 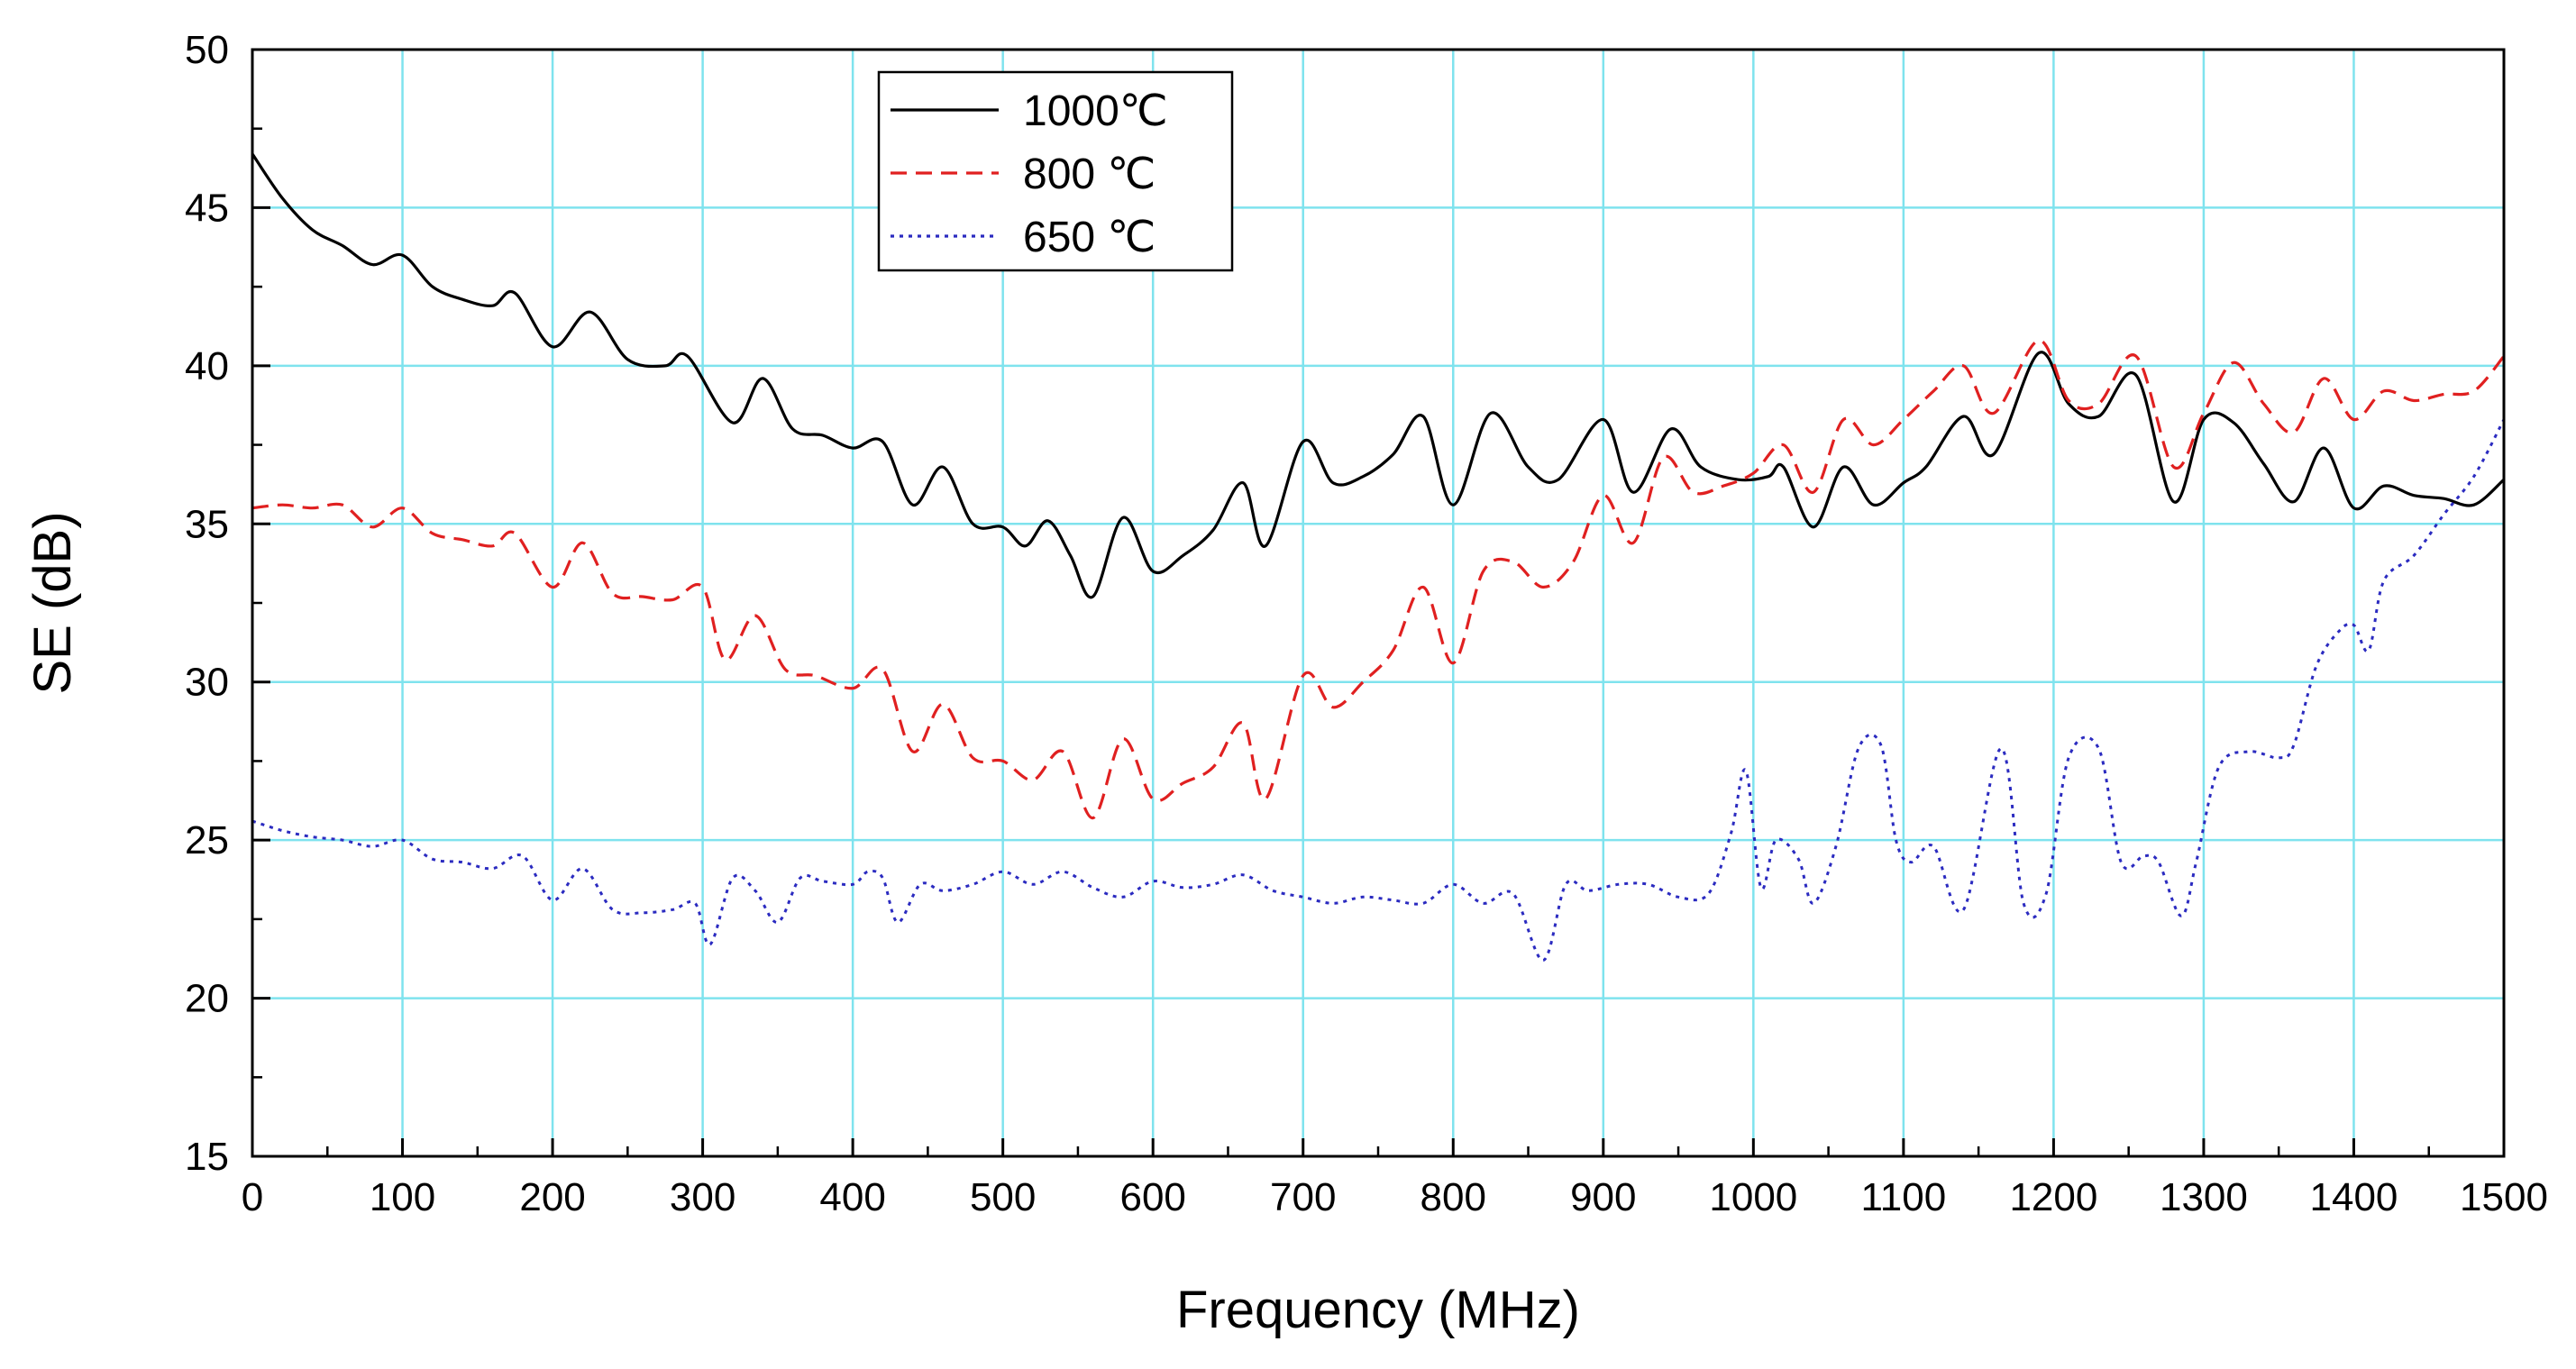 What do you see at coordinates (402, 1197) in the screenshot?
I see `x-tick-label-100: 100` at bounding box center [402, 1197].